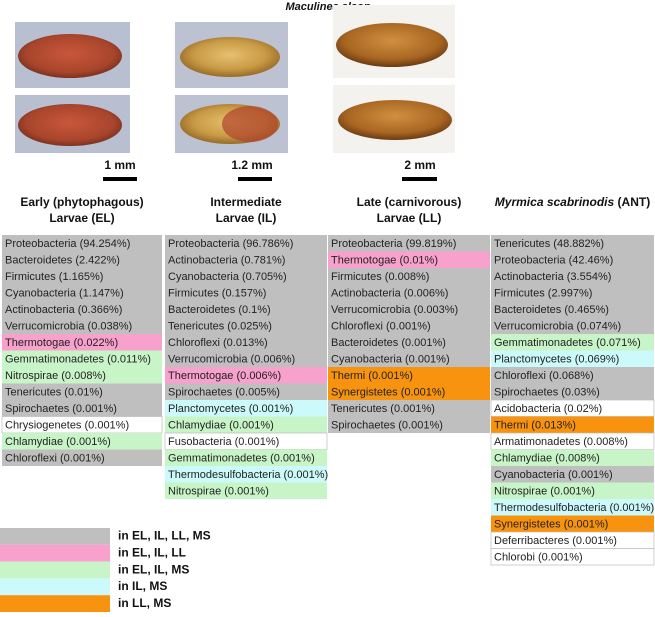 The height and width of the screenshot is (617, 655). I want to click on taxon-label: Thermodesulfobacteria (0.001%), so click(574, 508).